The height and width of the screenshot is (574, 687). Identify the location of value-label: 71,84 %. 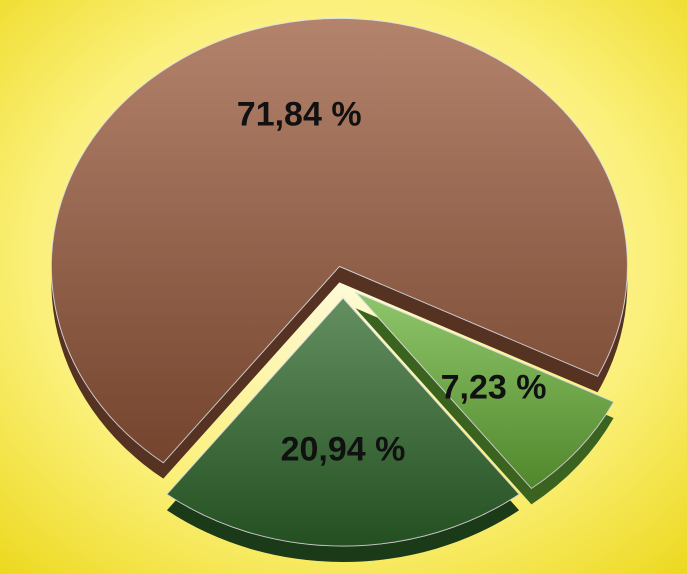
(299, 115).